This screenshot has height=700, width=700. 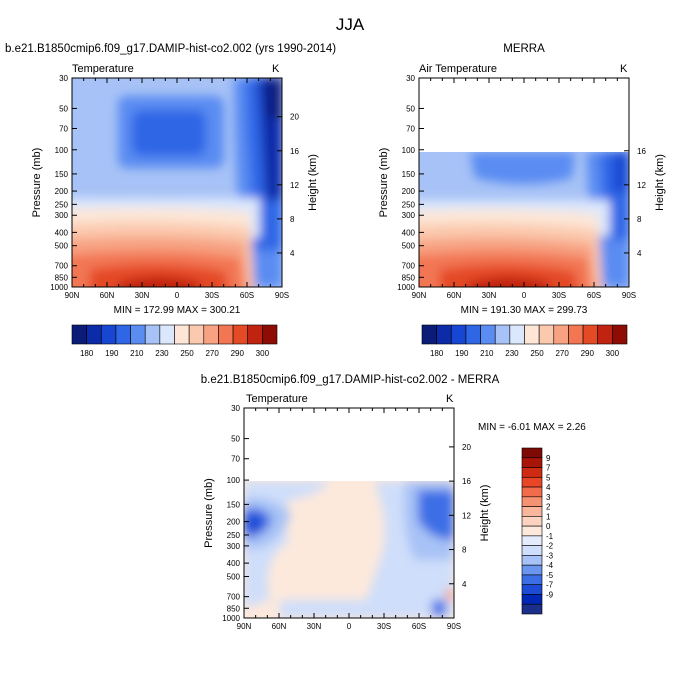 I want to click on obs-units: K, so click(x=624, y=69).